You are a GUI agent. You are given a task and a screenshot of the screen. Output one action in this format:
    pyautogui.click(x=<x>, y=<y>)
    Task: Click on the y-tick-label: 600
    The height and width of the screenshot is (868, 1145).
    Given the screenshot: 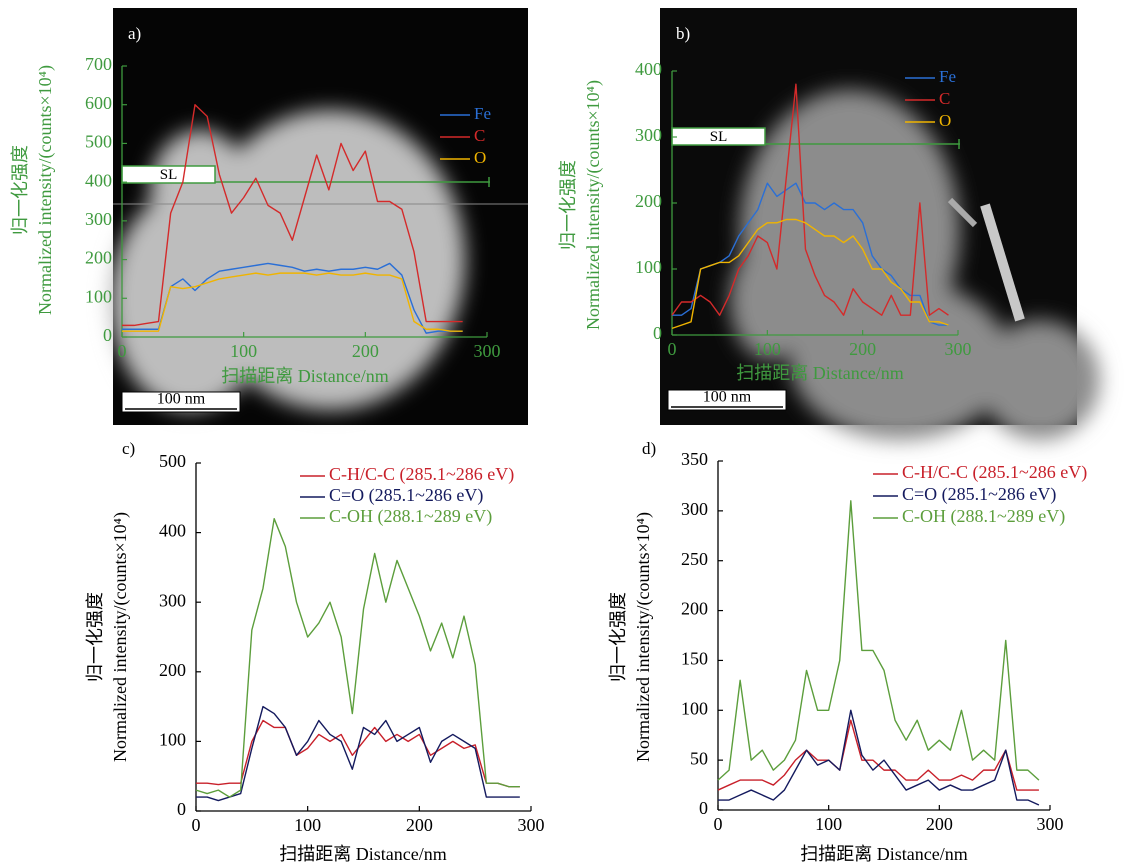 What is the action you would take?
    pyautogui.click(x=98, y=103)
    